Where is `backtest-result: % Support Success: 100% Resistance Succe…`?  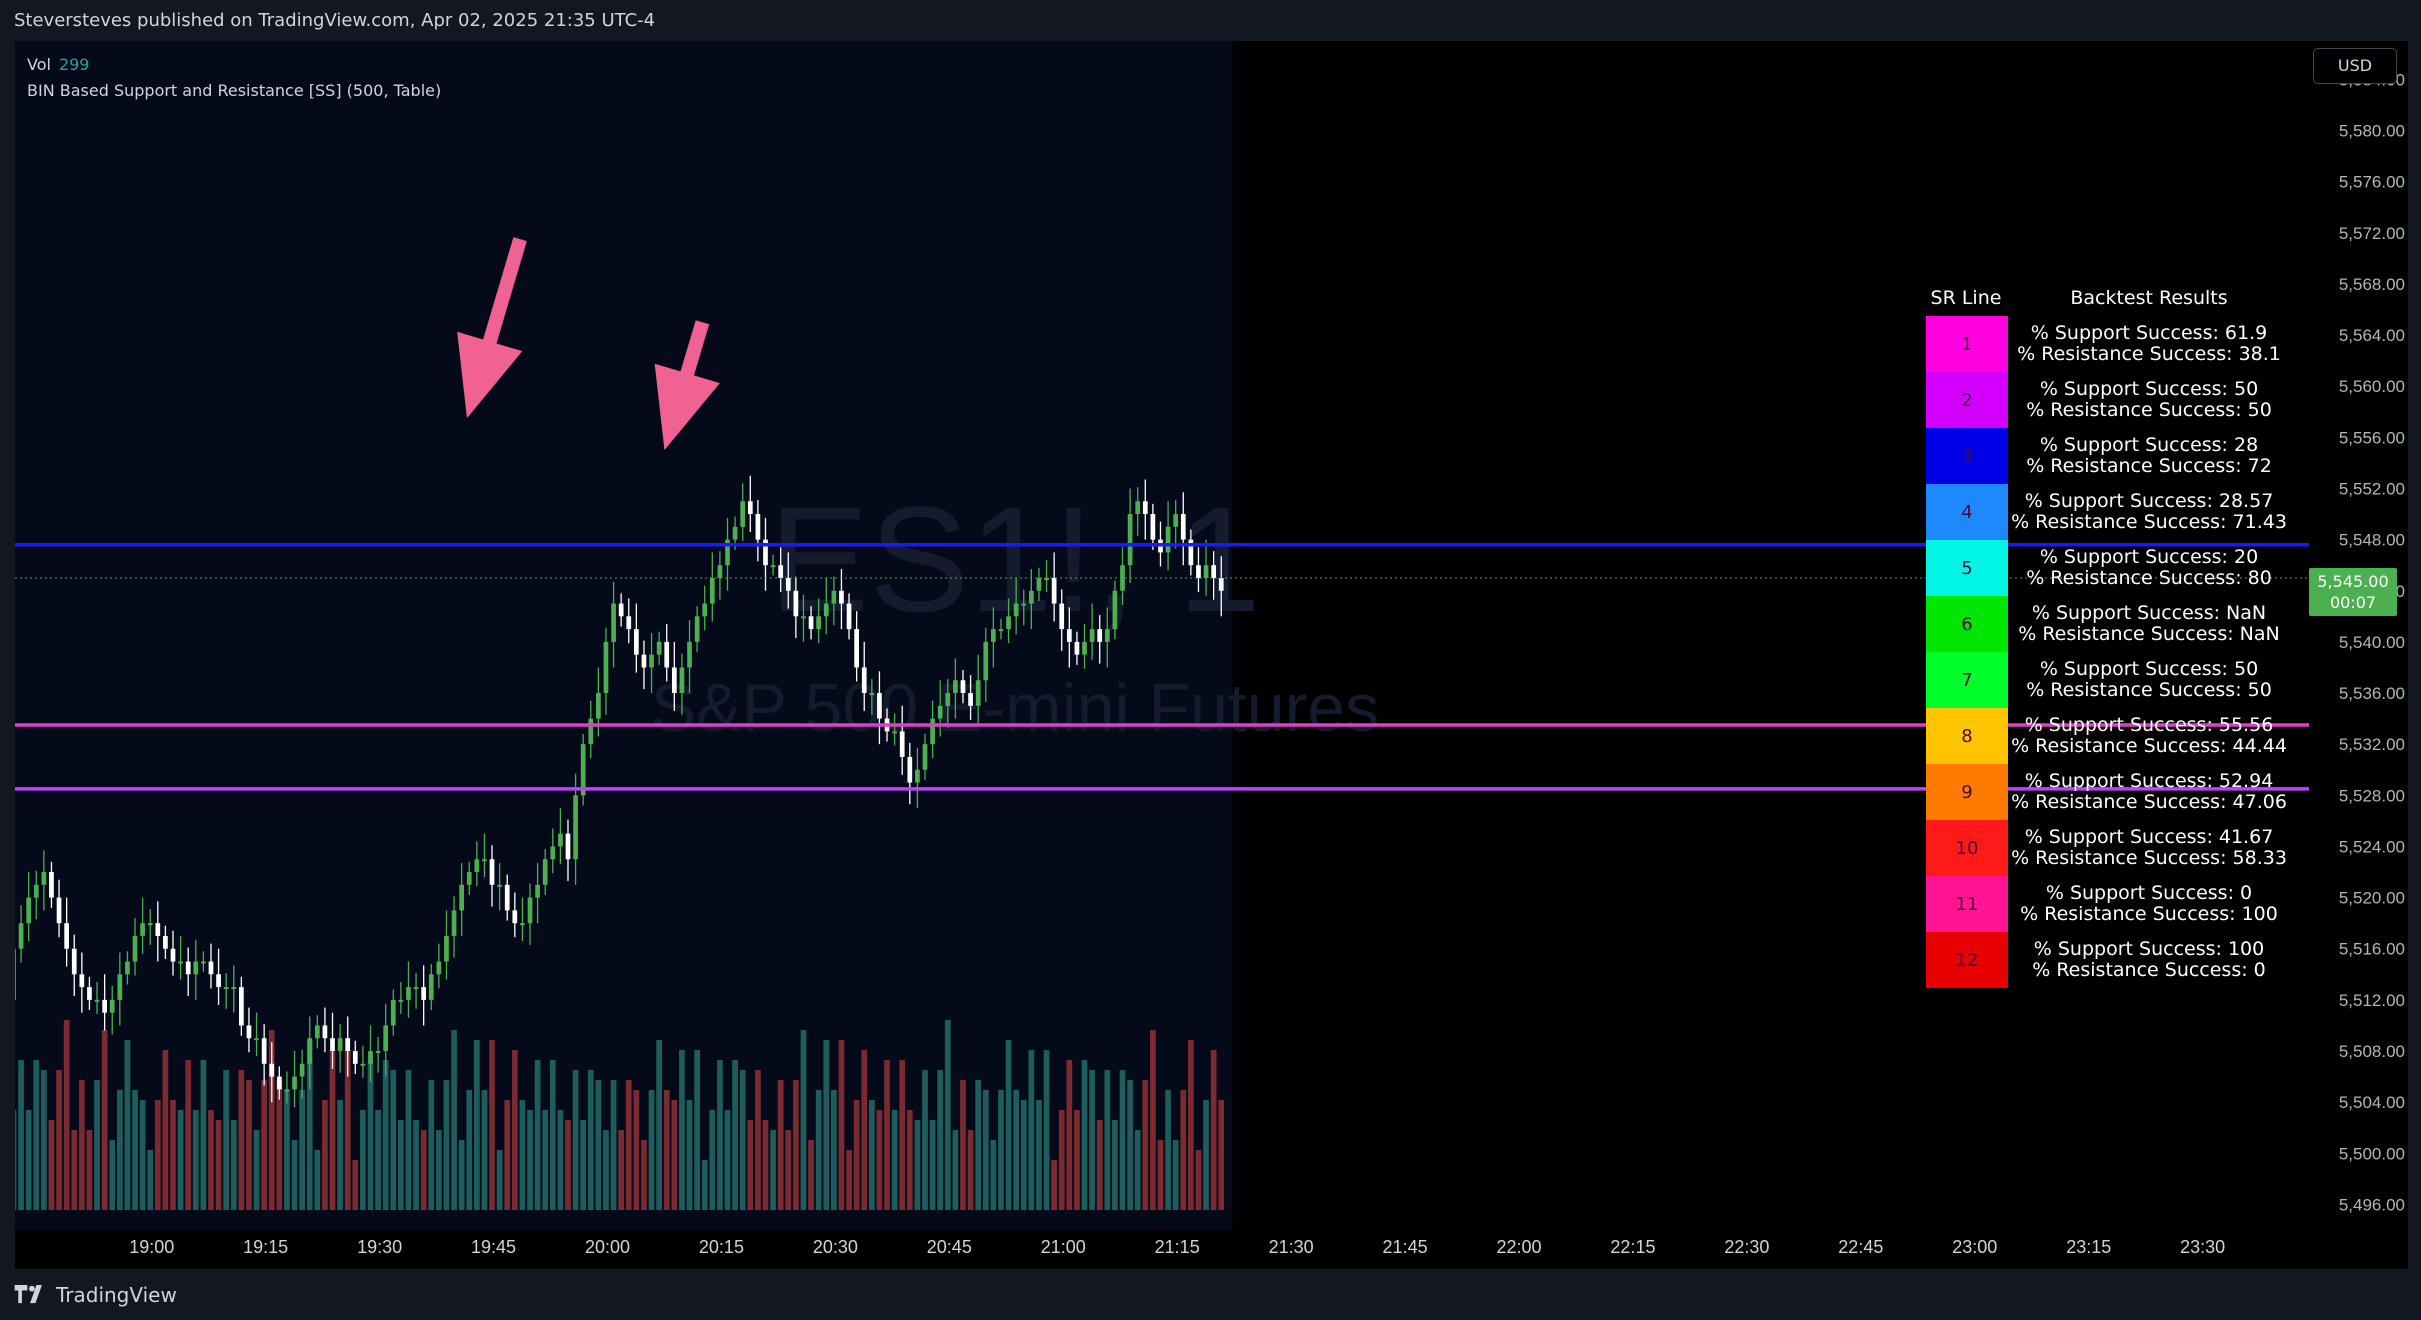
backtest-result: % Support Success: 100% Resistance Succe… is located at coordinates (2149, 960).